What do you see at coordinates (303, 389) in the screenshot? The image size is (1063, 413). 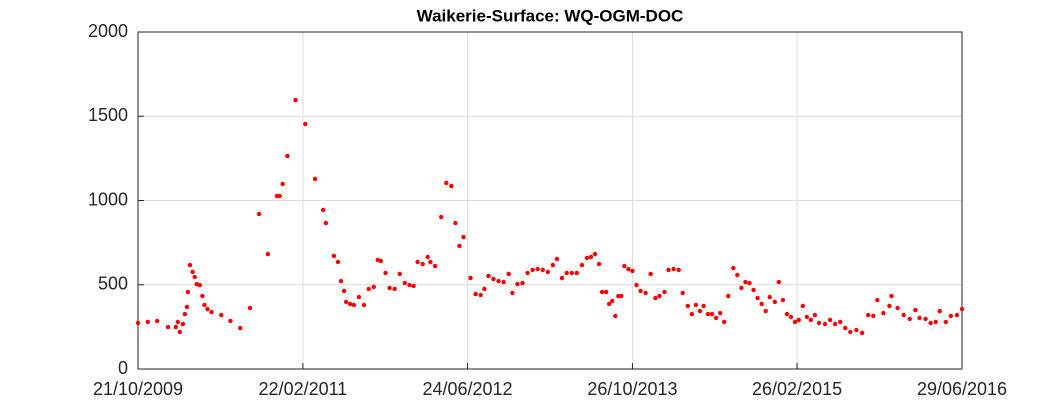 I see `x-tick-label: 22/02/2011` at bounding box center [303, 389].